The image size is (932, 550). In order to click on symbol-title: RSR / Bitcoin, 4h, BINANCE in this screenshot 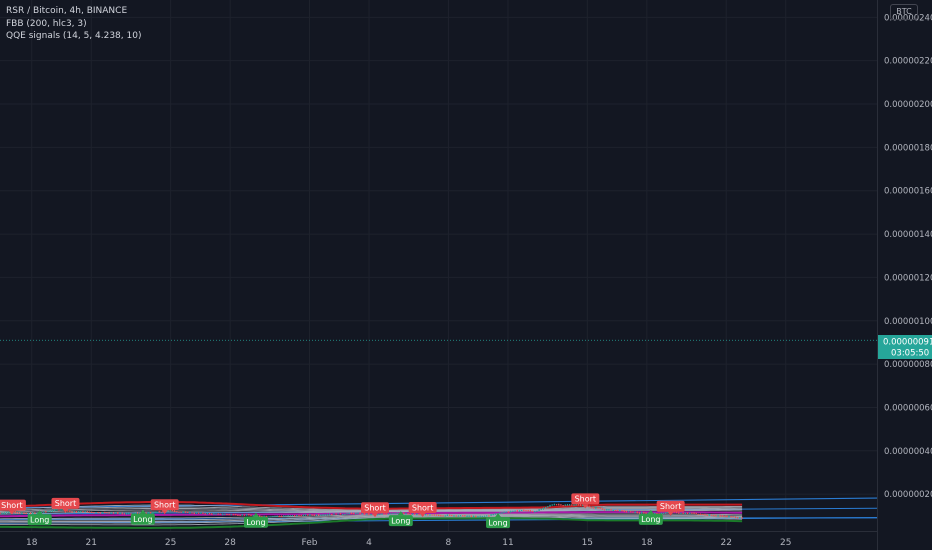, I will do `click(67, 11)`.